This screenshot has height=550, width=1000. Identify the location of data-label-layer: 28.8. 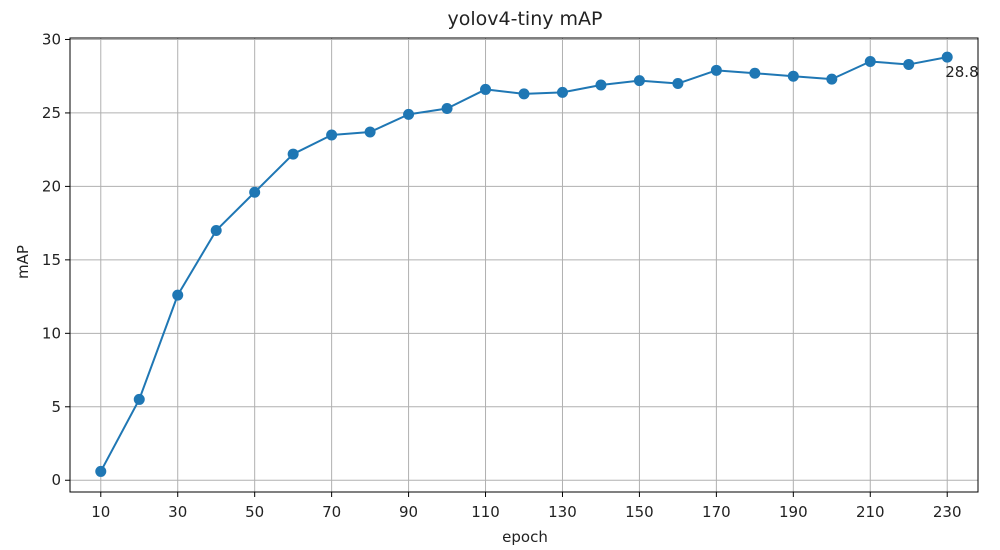
(961, 72).